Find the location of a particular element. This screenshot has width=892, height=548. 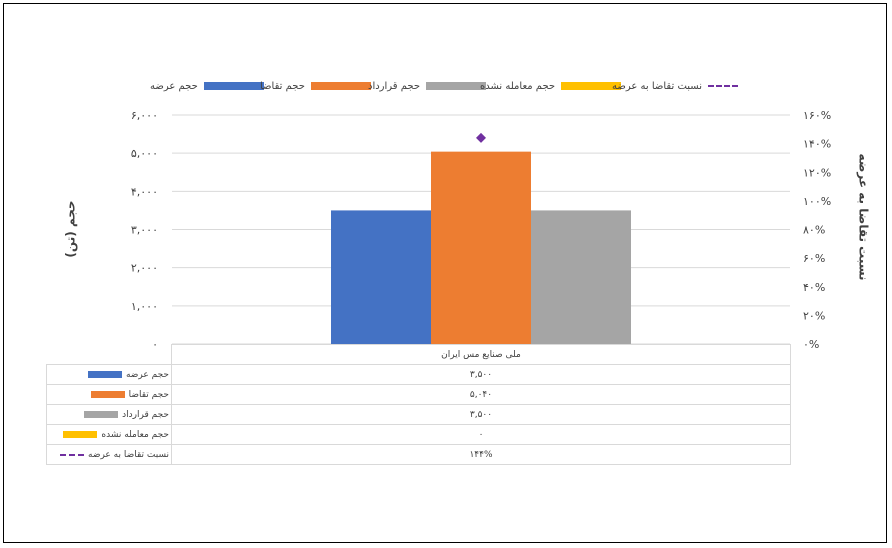

legend-item-supply: حجم عرضه is located at coordinates (207, 86).